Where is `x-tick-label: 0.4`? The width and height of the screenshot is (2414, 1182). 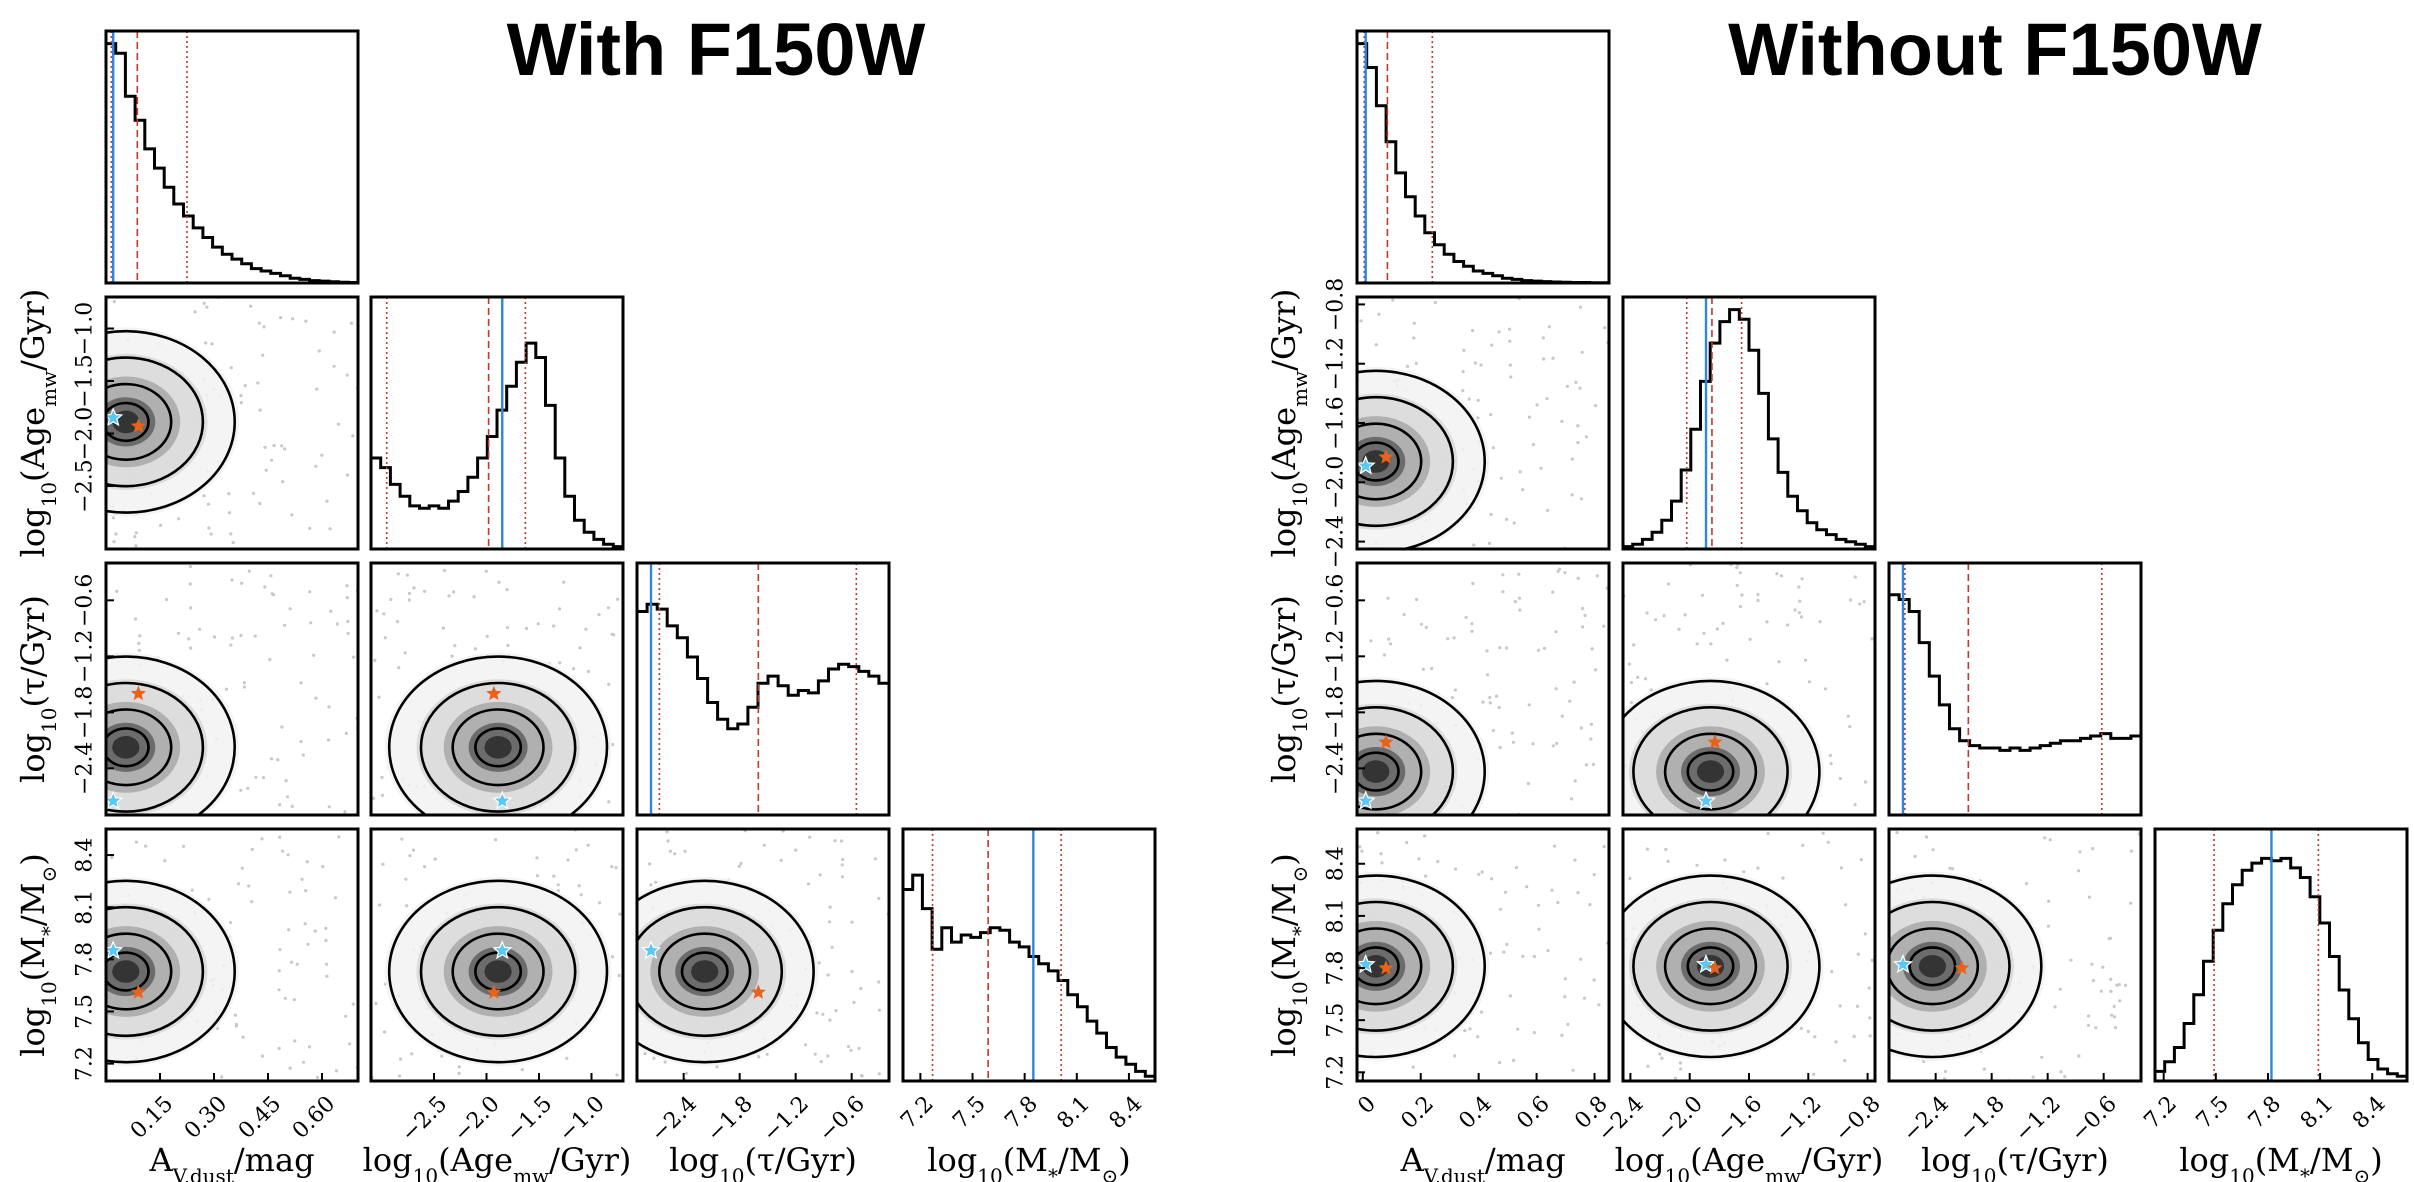
x-tick-label: 0.4 is located at coordinates (1475, 1113).